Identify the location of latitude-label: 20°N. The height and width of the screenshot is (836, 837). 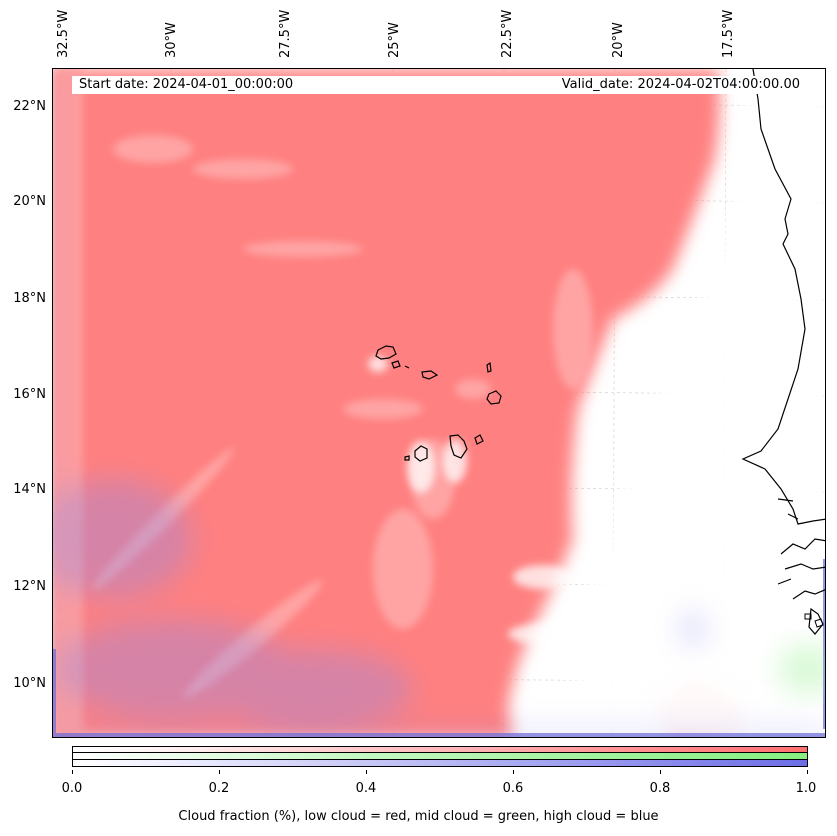
(29, 201).